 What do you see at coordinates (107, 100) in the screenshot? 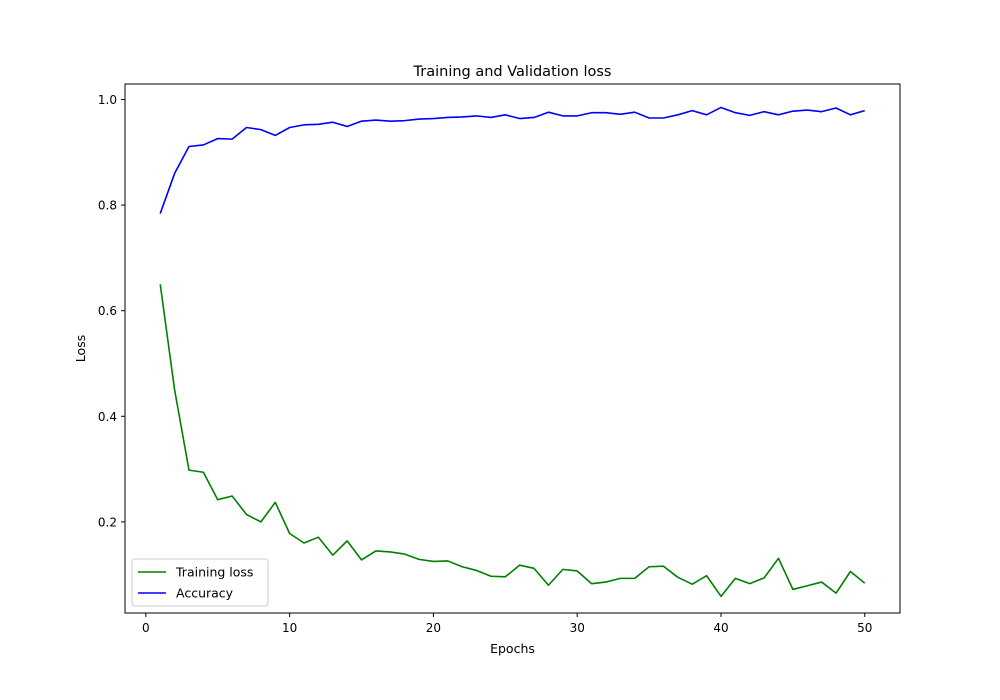
I see `y-tick-label: 1.0` at bounding box center [107, 100].